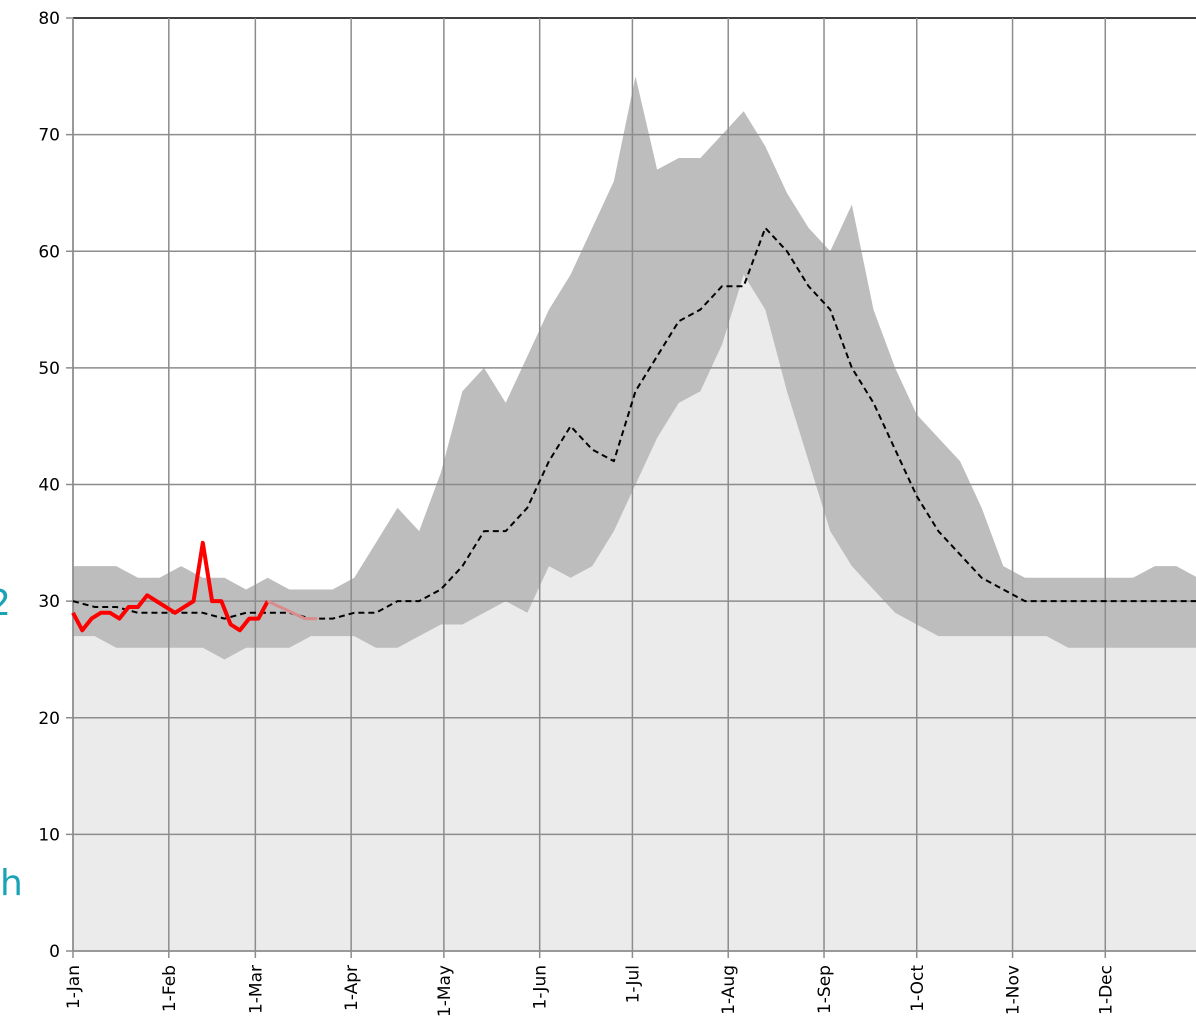 This screenshot has width=1196, height=1034. Describe the element at coordinates (1106, 990) in the screenshot. I see `x-tick-label: 1-Dec` at that location.